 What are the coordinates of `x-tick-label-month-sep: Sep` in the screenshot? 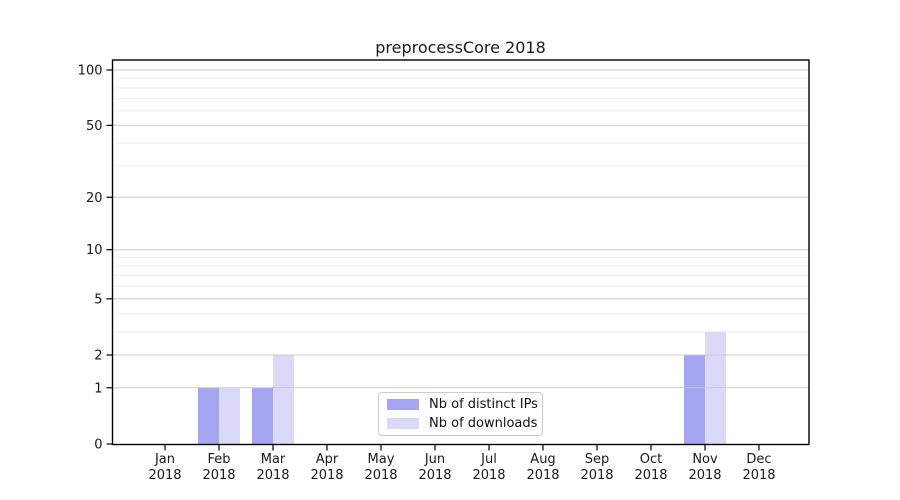 It's located at (597, 459).